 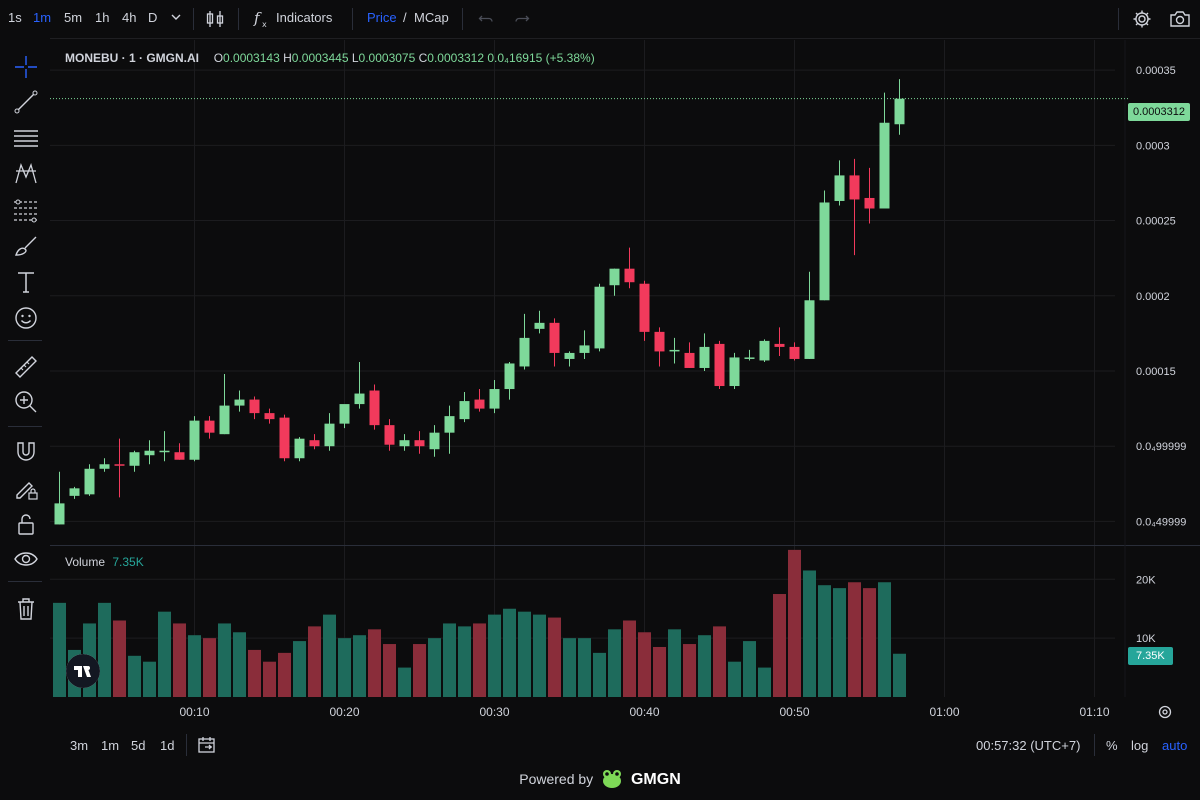 What do you see at coordinates (494, 712) in the screenshot?
I see `time-axis-label: 00:30` at bounding box center [494, 712].